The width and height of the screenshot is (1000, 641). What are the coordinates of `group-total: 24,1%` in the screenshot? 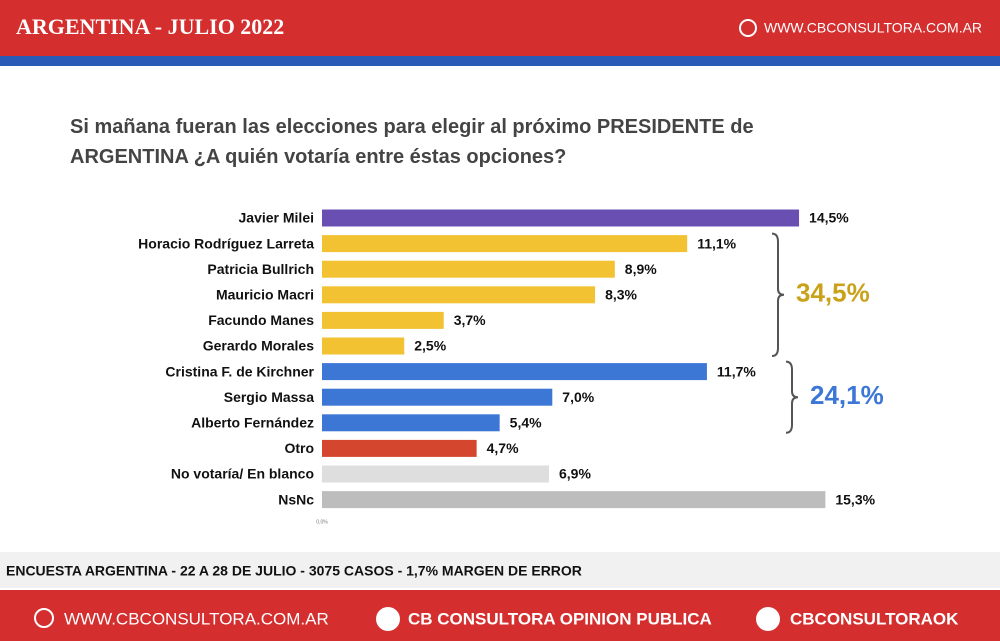 It's located at (847, 395).